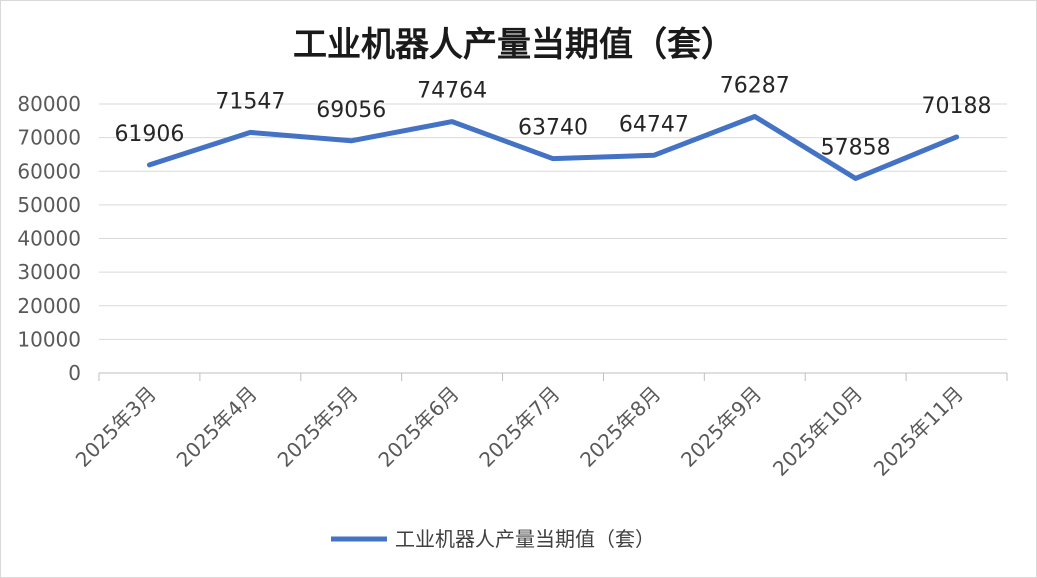 This screenshot has height=578, width=1037. I want to click on y-tick-label: 10000, so click(49, 339).